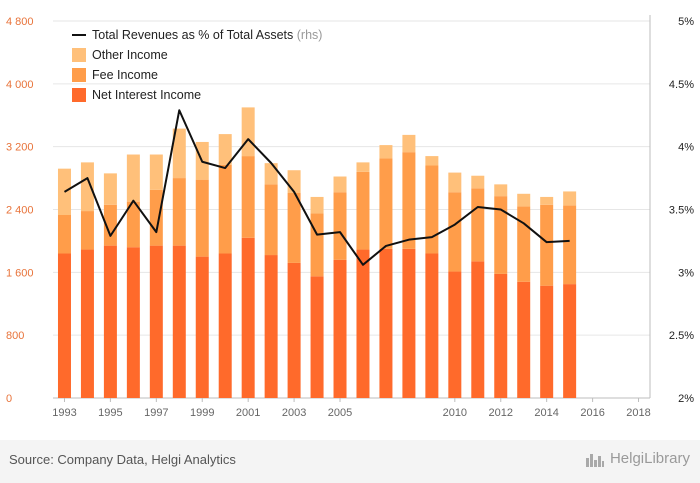 This screenshot has width=700, height=483. What do you see at coordinates (686, 399) in the screenshot?
I see `y-tick-label-right: 2%` at bounding box center [686, 399].